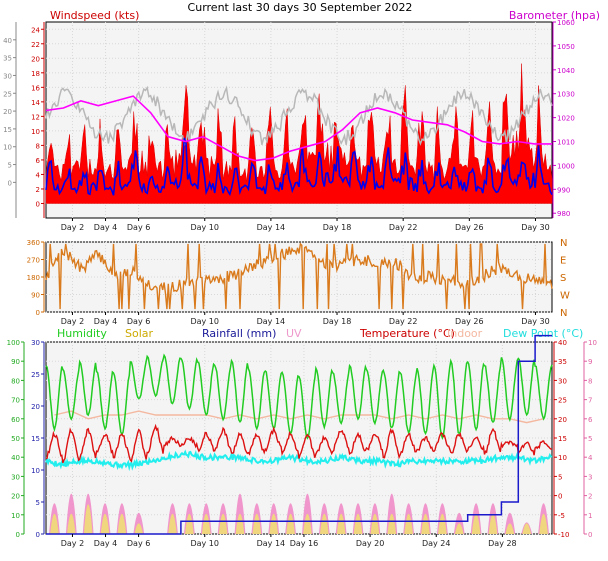  I want to click on rain-tick-label: 0, so click(38, 535).